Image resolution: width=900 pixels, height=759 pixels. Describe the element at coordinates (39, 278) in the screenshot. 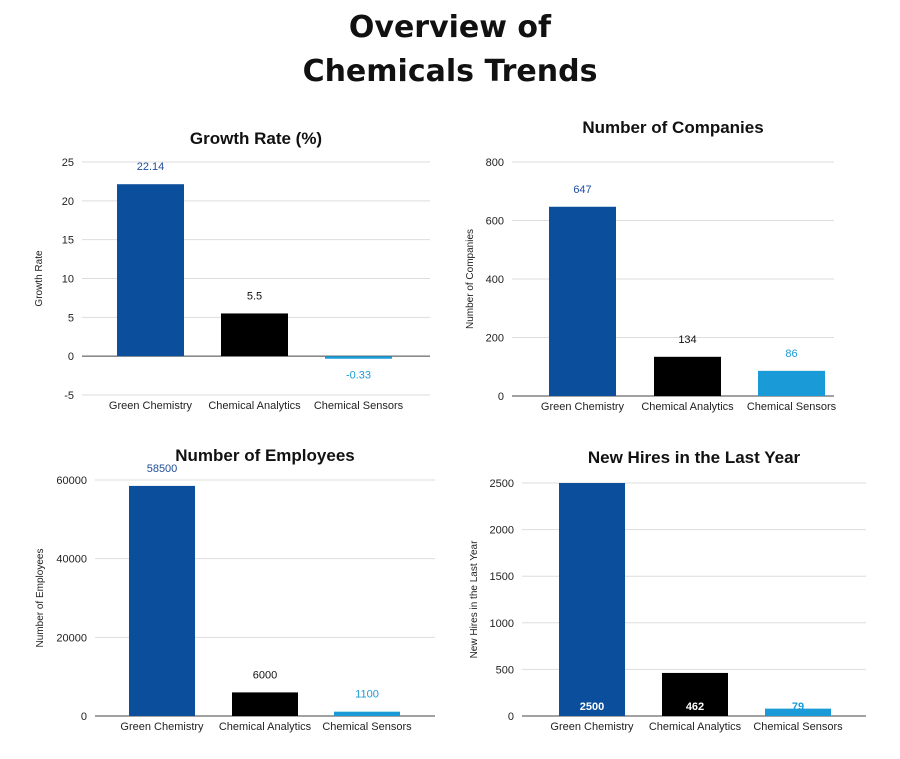

I see `y-axis-label: Growth Rate` at that location.